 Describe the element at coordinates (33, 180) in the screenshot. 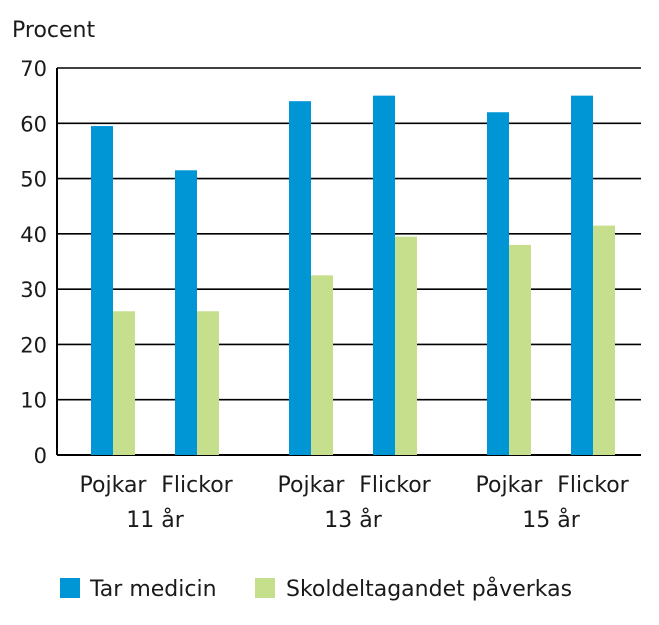

I see `y-tick-label: 50` at that location.